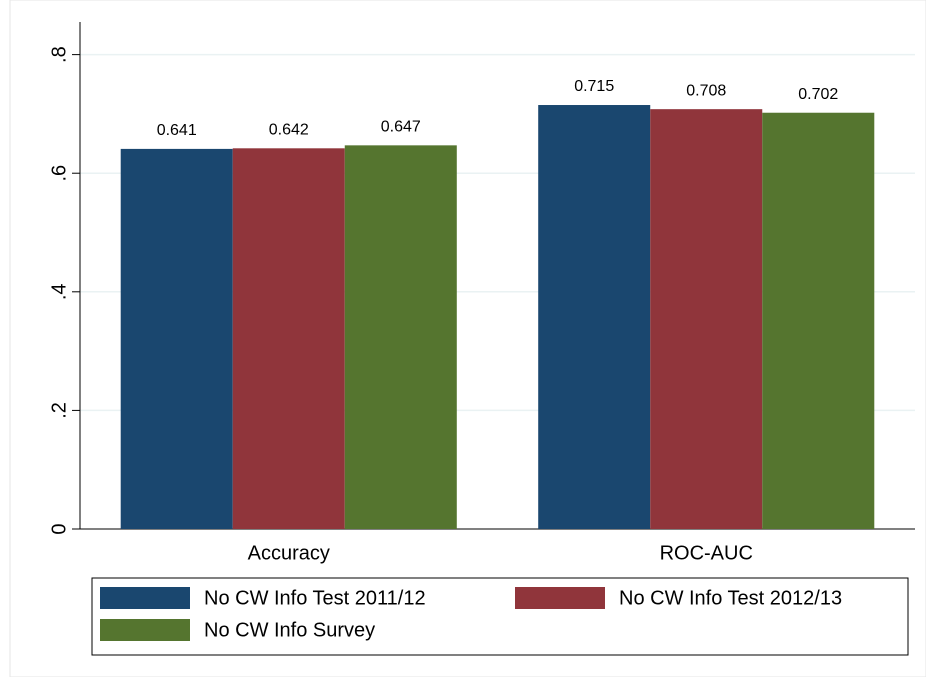 Image resolution: width=926 pixels, height=677 pixels. What do you see at coordinates (594, 86) in the screenshot?
I see `data-label: 0.715` at bounding box center [594, 86].